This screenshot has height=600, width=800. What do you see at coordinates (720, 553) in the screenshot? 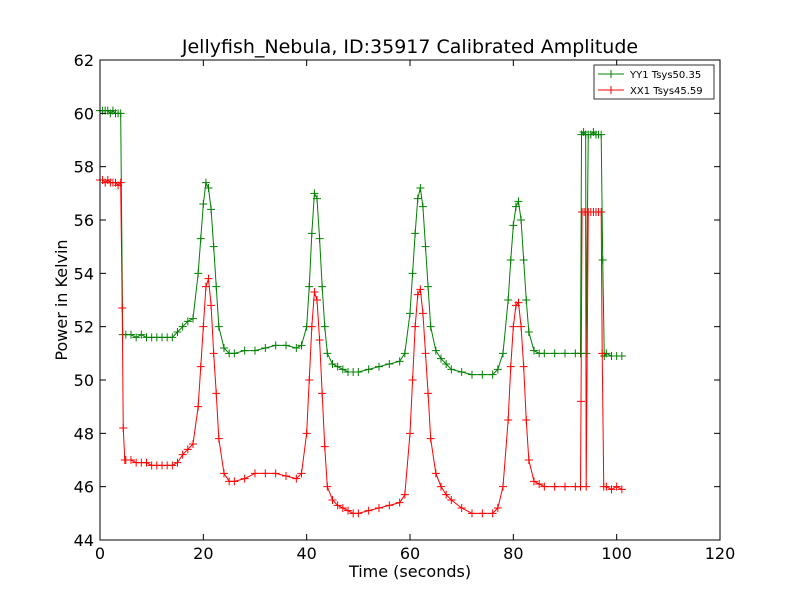
I see `x-tick-label-6: 120` at bounding box center [720, 553].